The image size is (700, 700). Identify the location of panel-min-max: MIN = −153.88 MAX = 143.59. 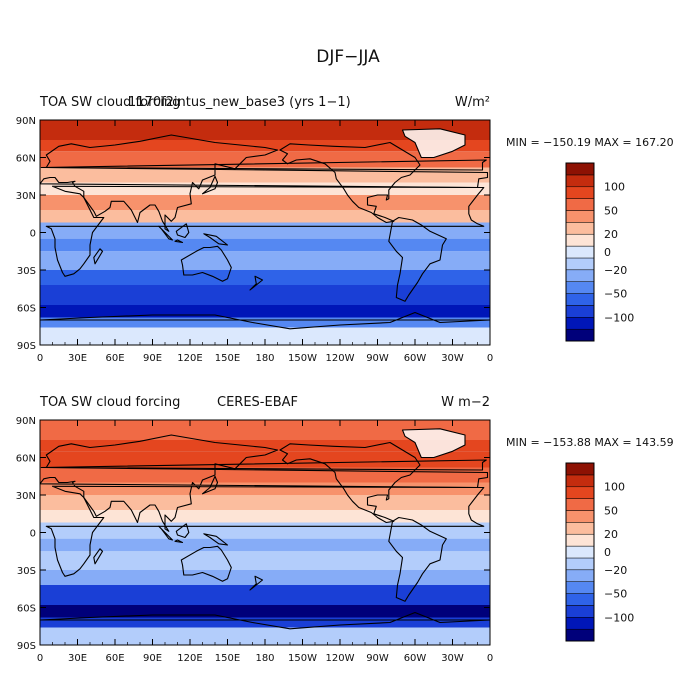
(590, 442).